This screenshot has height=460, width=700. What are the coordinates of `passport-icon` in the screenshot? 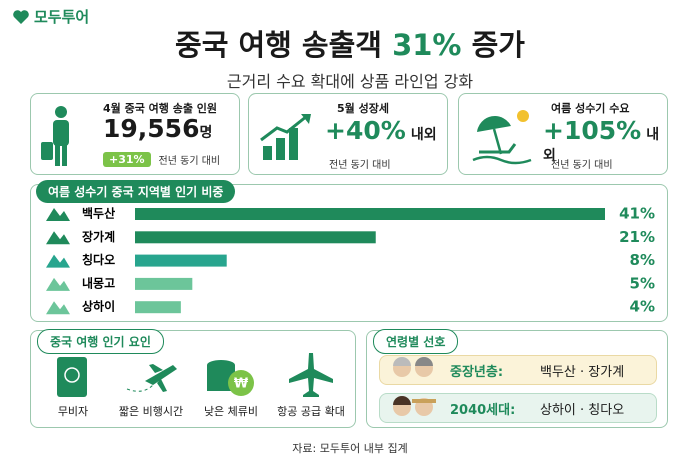 It's located at (72, 377).